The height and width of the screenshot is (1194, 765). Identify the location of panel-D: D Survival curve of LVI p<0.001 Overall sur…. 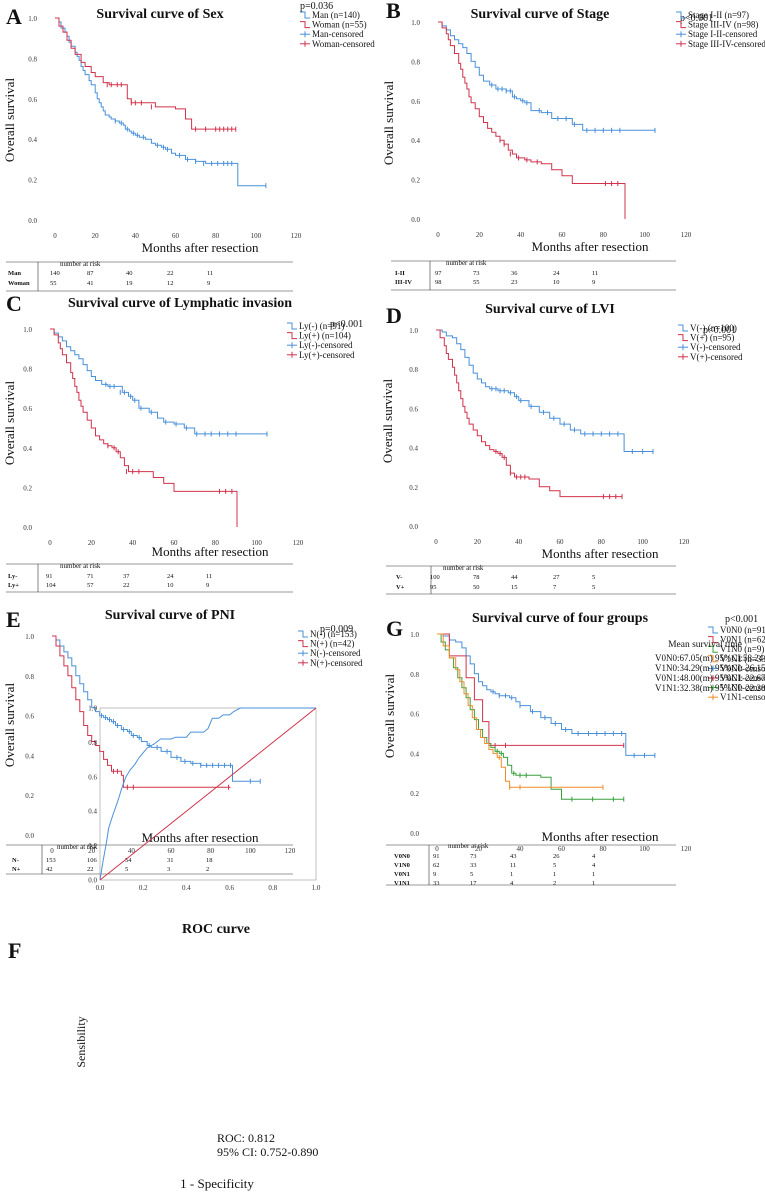
(561, 448).